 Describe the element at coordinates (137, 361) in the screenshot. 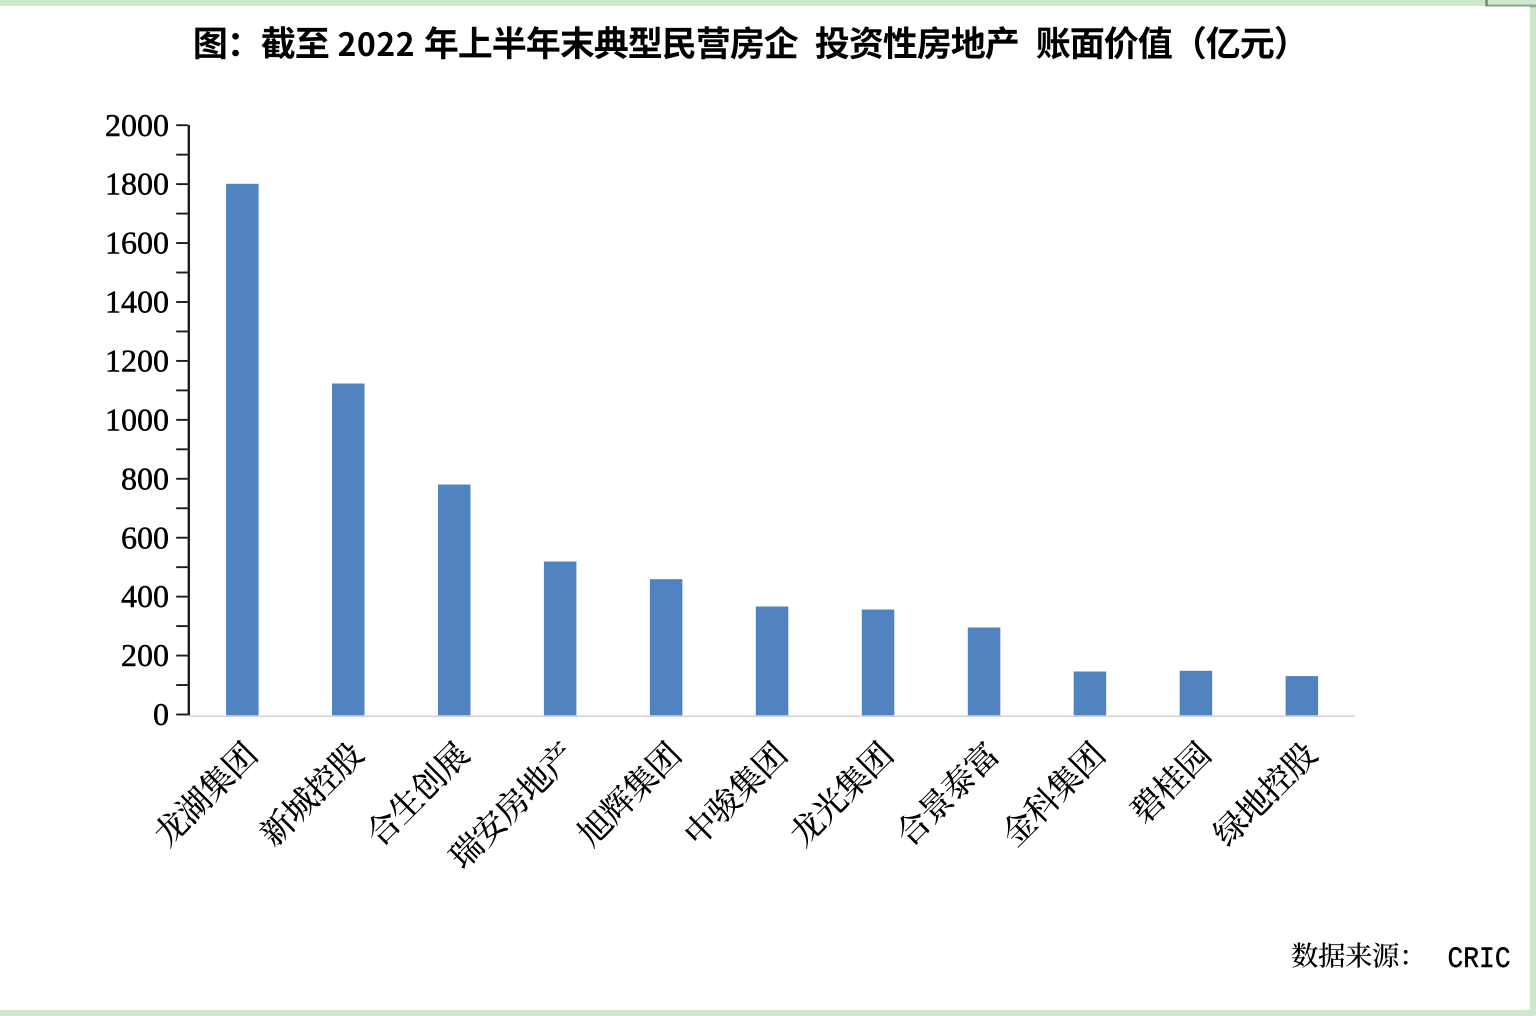

I see `svg-text: 1200` at that location.